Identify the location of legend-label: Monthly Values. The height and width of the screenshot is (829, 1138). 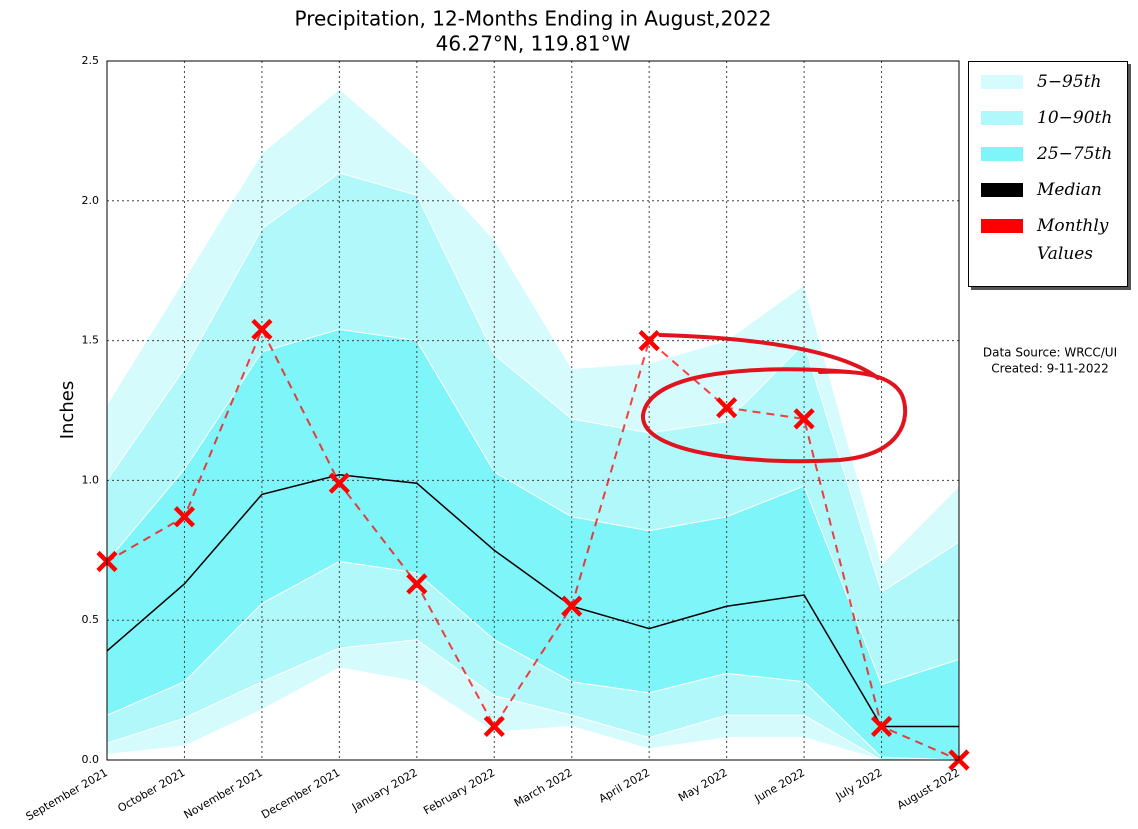
(1073, 240).